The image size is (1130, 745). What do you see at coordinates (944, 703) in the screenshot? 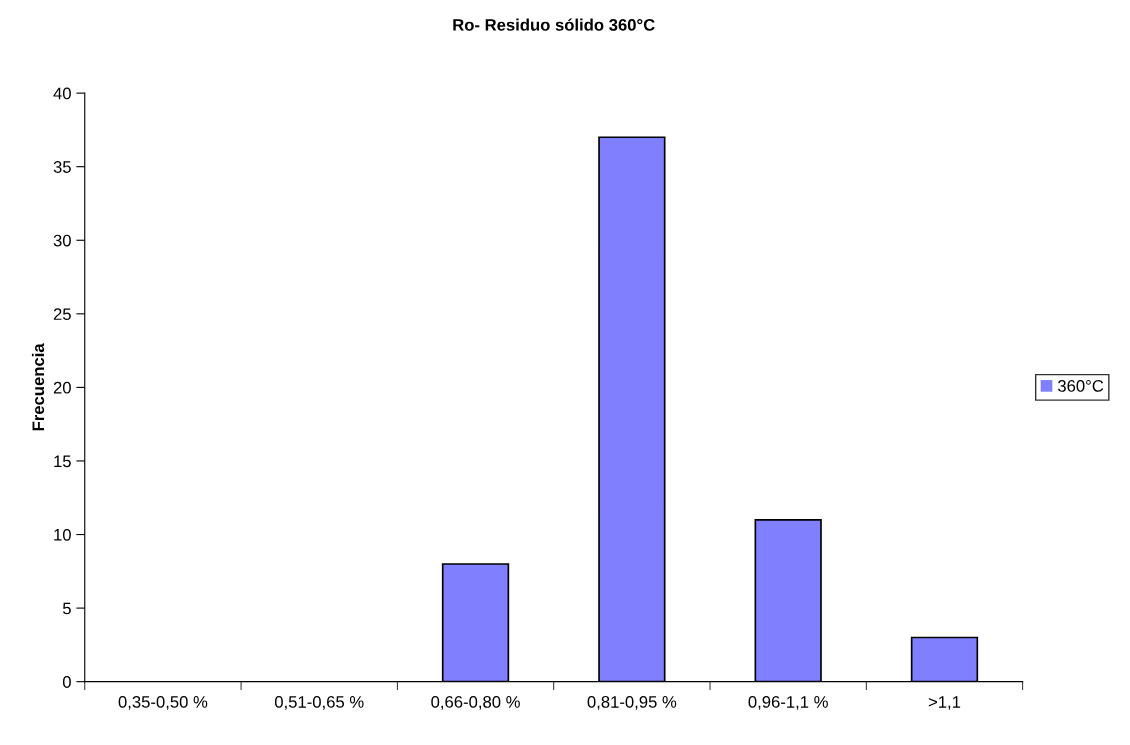
I see `x-tick-label: >1,1` at bounding box center [944, 703].